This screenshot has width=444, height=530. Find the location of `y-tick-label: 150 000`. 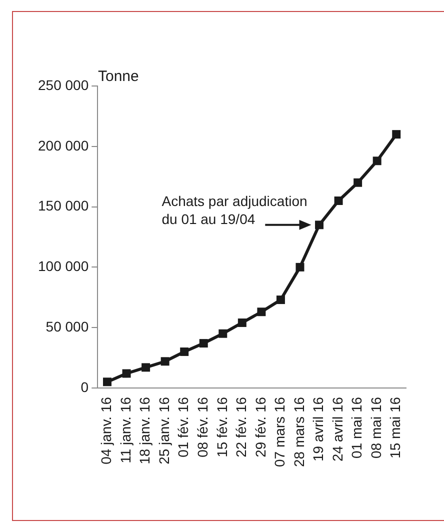

y-tick-label: 150 000 is located at coordinates (63, 206).